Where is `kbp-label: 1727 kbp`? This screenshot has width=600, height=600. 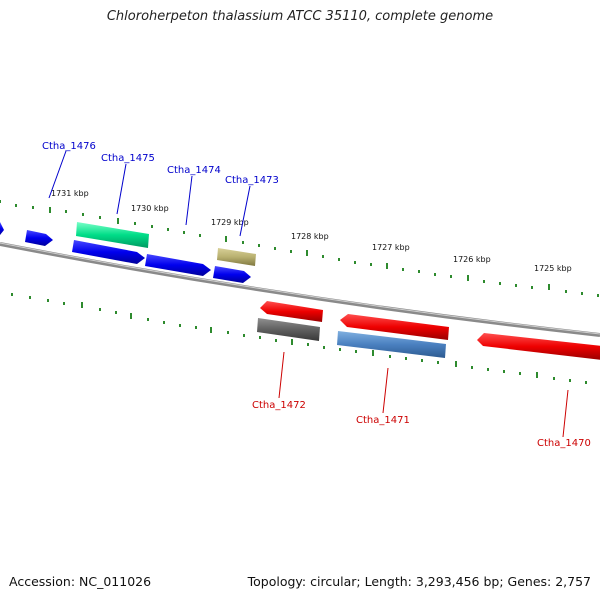
kbp-label: 1727 kbp is located at coordinates (391, 247).